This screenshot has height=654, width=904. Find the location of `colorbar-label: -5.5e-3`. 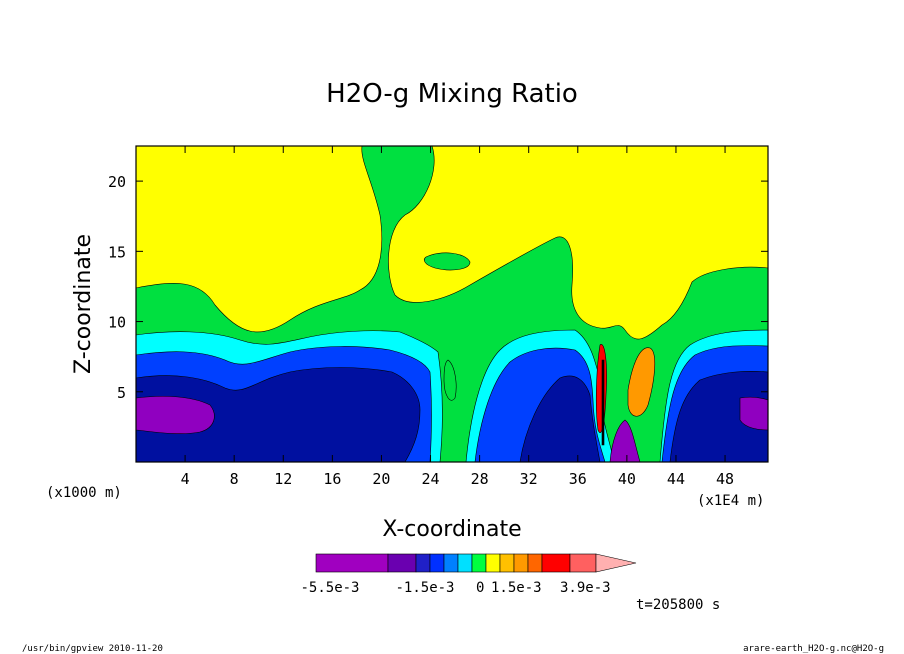

colorbar-label: -5.5e-3 is located at coordinates (329, 588).